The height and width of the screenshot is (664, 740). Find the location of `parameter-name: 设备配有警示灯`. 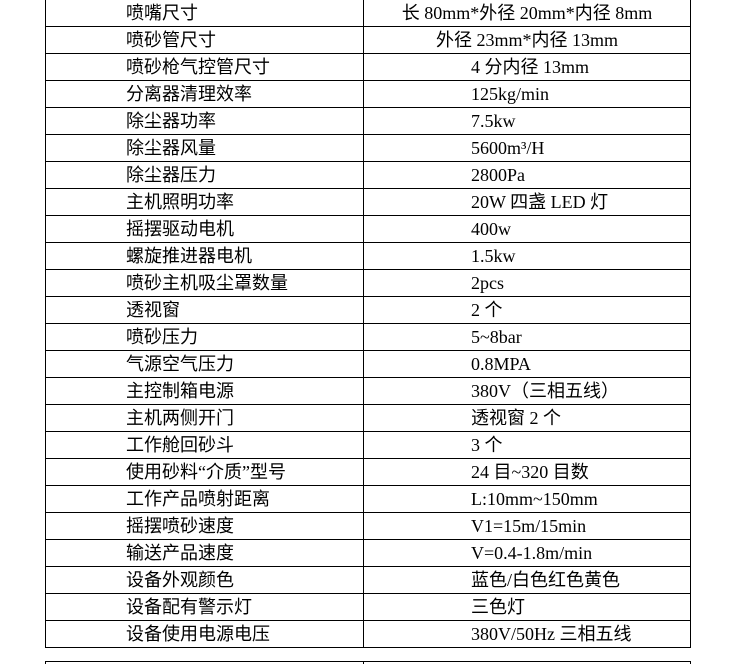

parameter-name: 设备配有警示灯 is located at coordinates (204, 607).